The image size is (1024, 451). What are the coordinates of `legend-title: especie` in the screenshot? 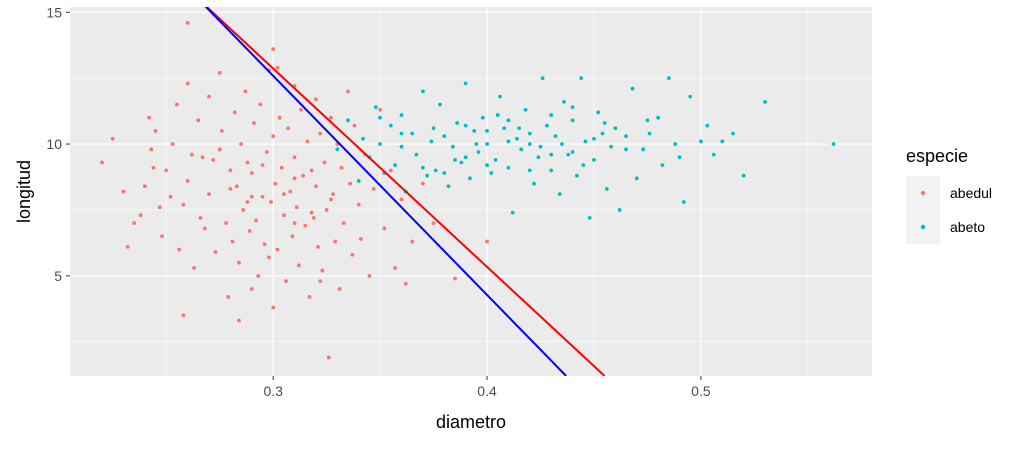 It's located at (937, 156).